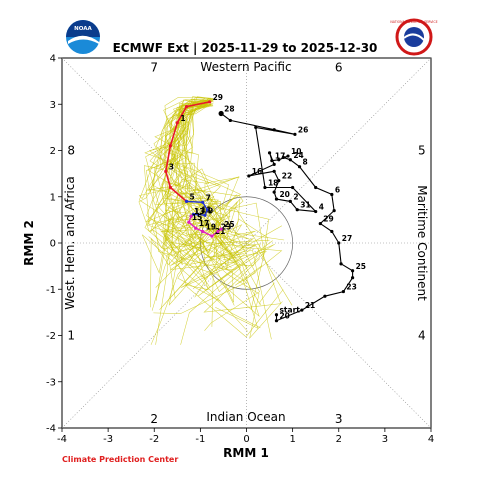  I want to click on x-tick-label: -2, so click(154, 439).